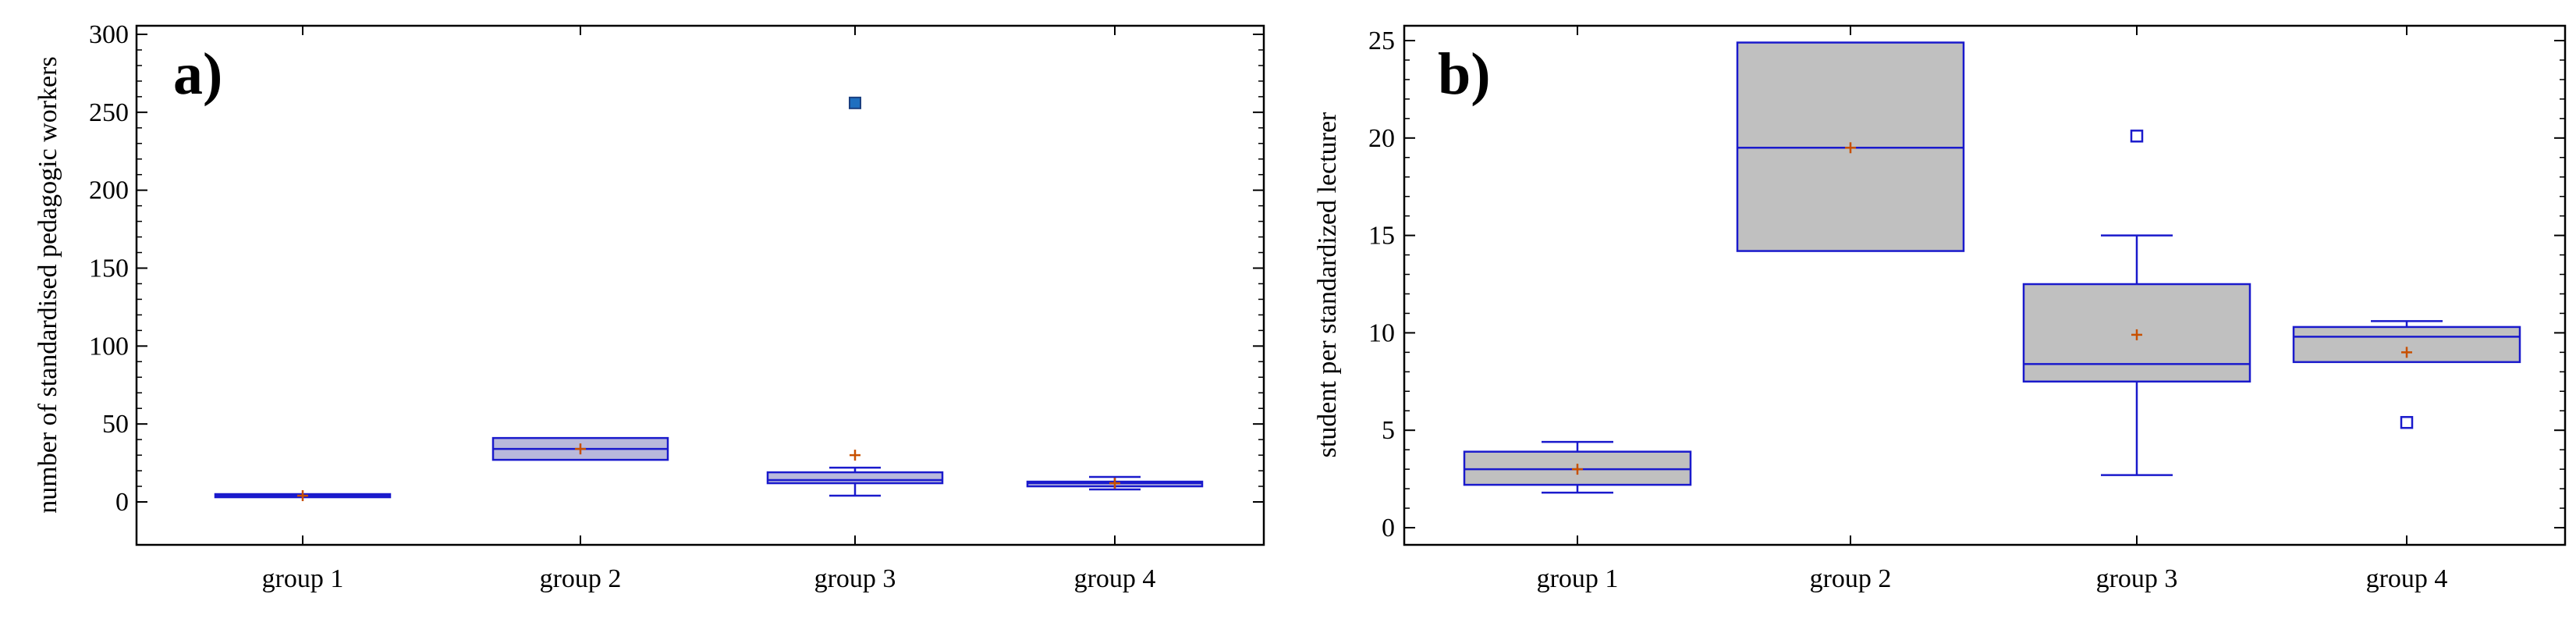 Image resolution: width=2576 pixels, height=619 pixels. I want to click on y-tick-label: 100, so click(109, 346).